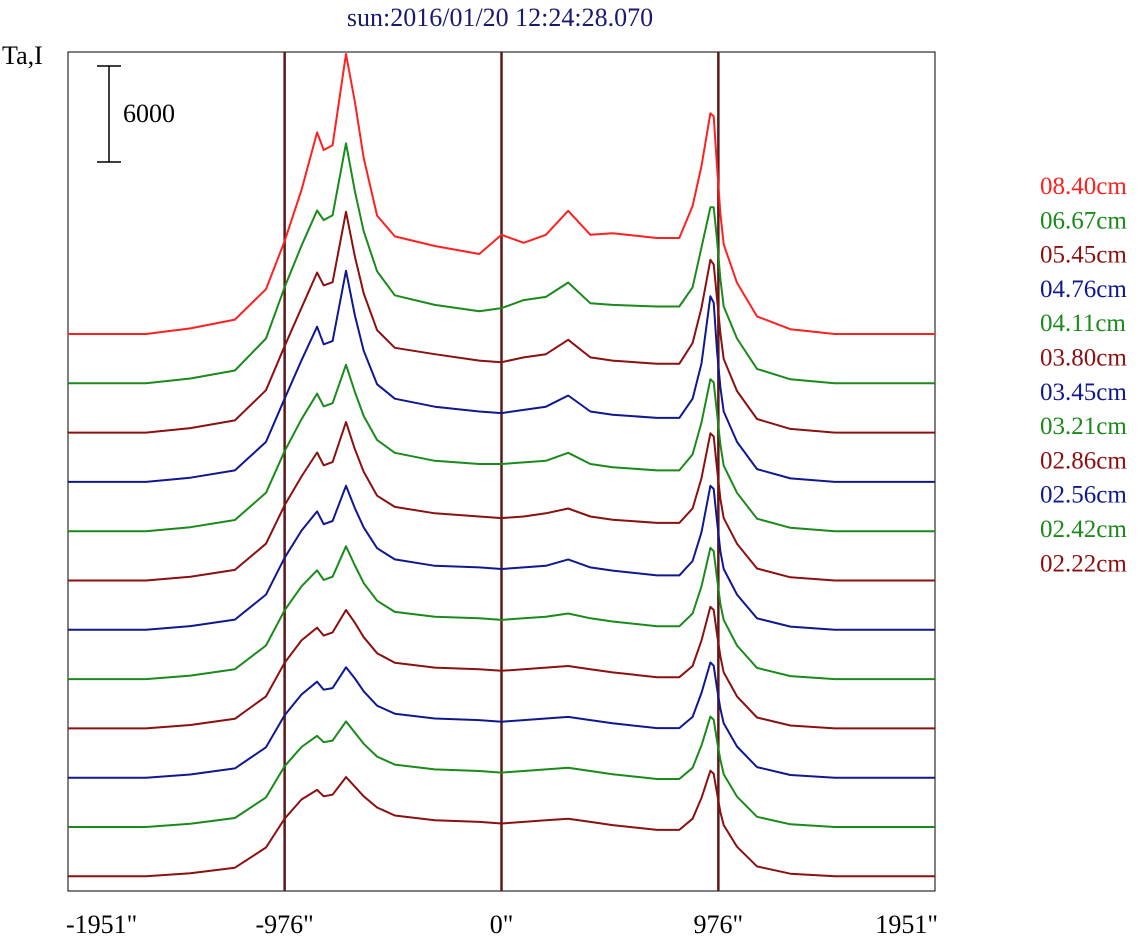  I want to click on x-tick-label-3: 976", so click(719, 924).